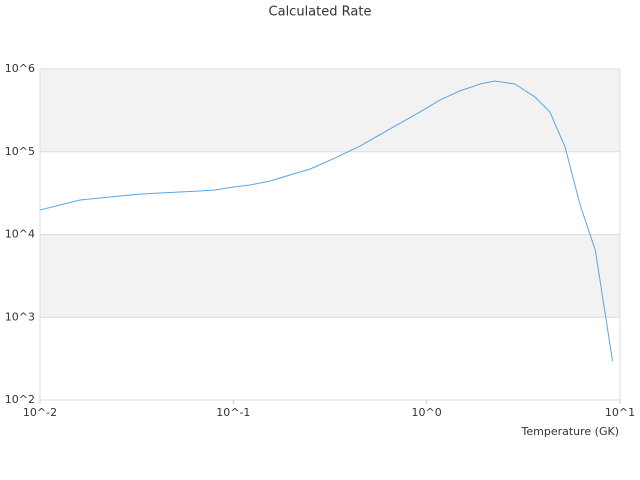 The image size is (640, 480). I want to click on chart-title: Calculated Rate, so click(320, 12).